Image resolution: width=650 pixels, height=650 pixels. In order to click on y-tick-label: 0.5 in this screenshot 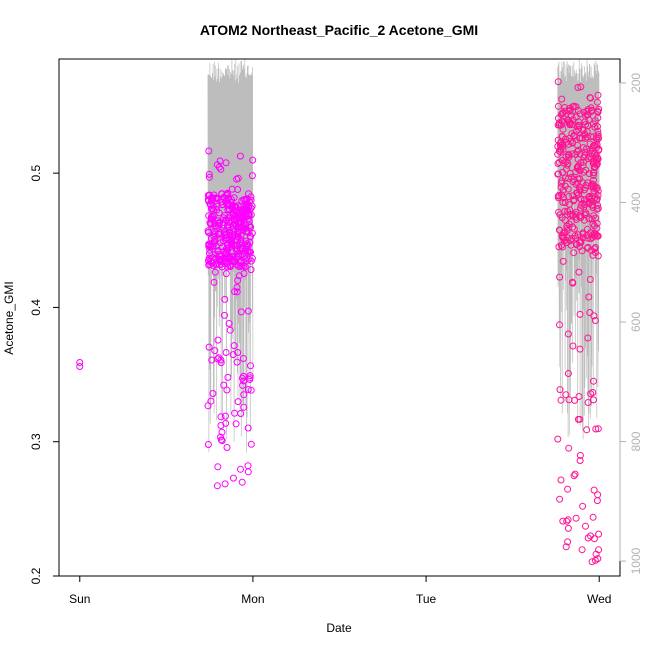, I will do `click(36, 172)`.